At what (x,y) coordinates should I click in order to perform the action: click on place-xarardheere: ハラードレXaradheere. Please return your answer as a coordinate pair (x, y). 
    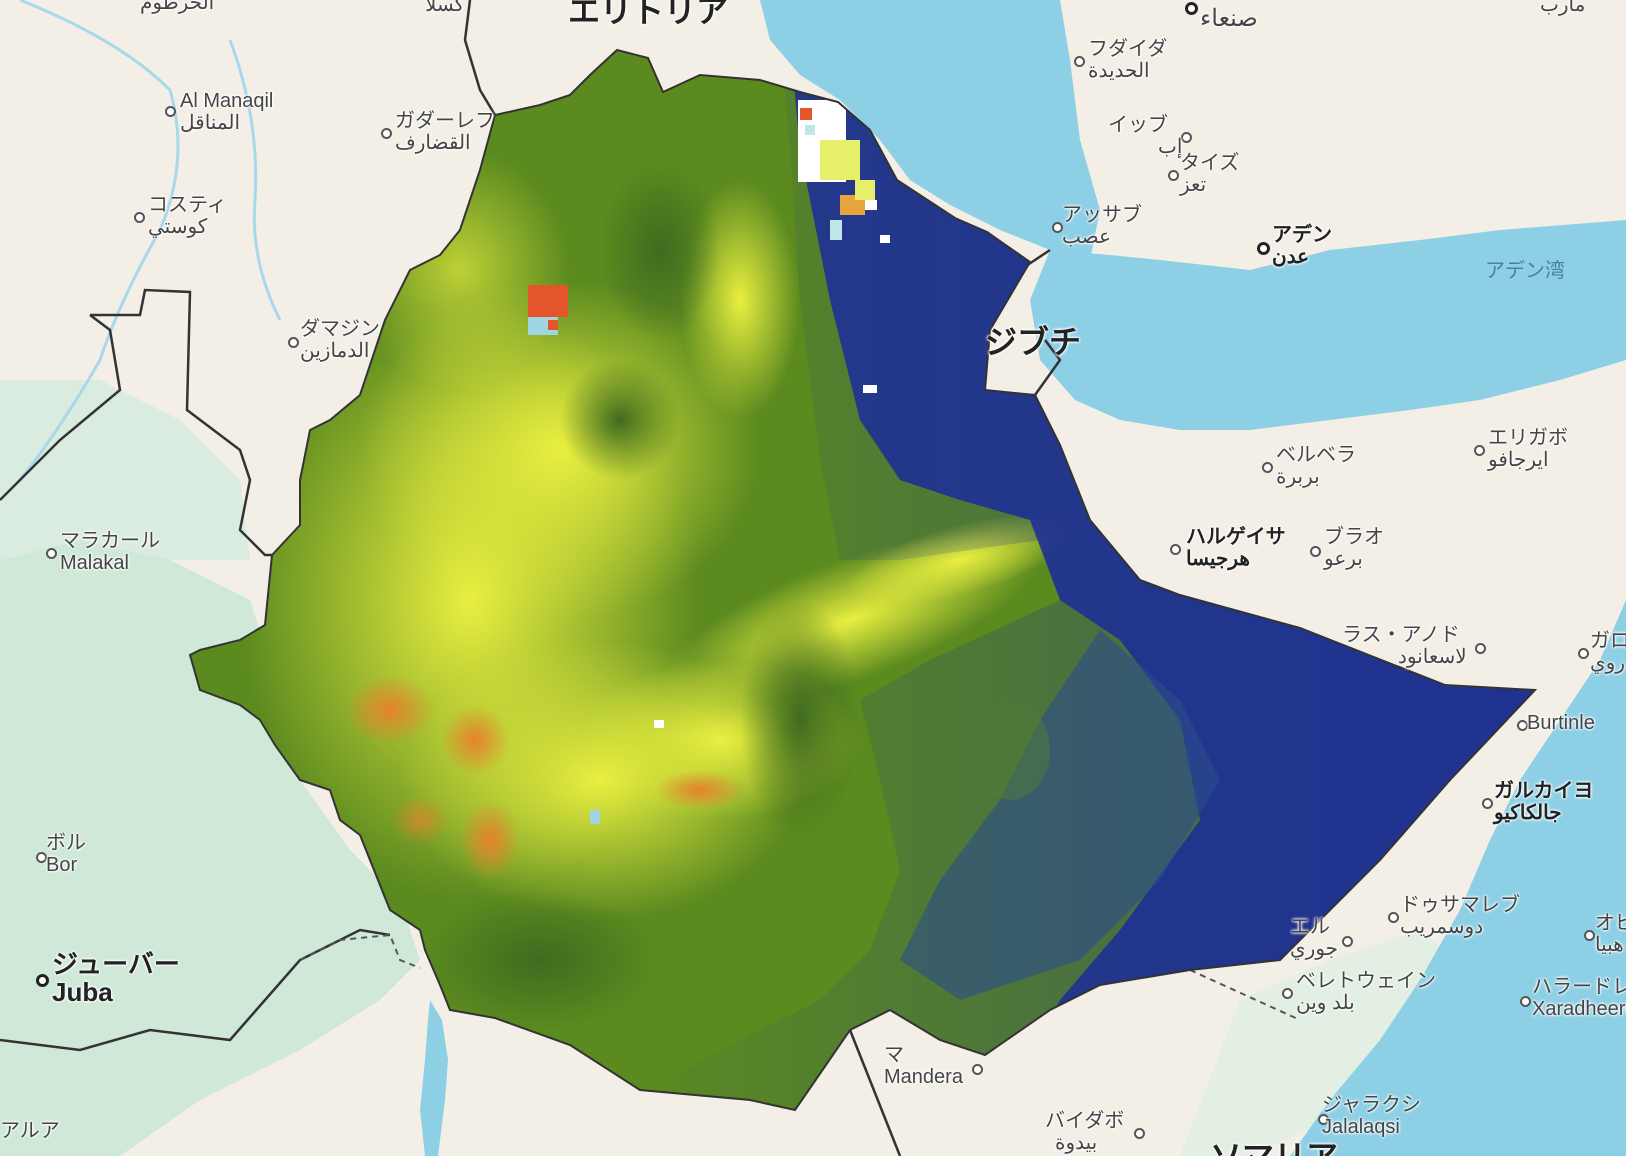
    Looking at the image, I should click on (1579, 998).